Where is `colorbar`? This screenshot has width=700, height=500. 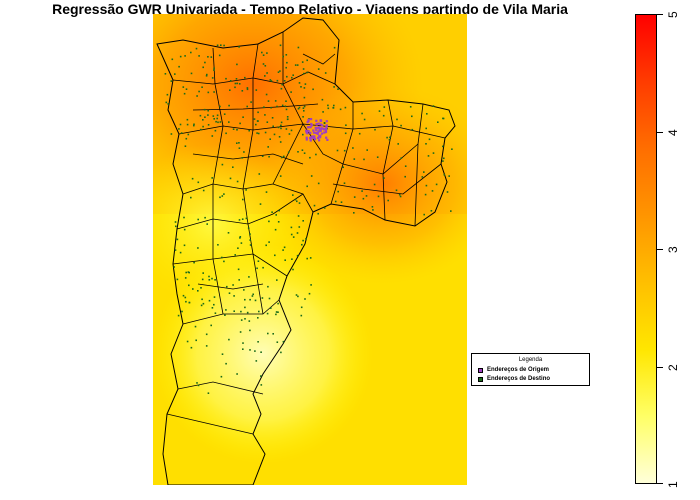
colorbar is located at coordinates (646, 249).